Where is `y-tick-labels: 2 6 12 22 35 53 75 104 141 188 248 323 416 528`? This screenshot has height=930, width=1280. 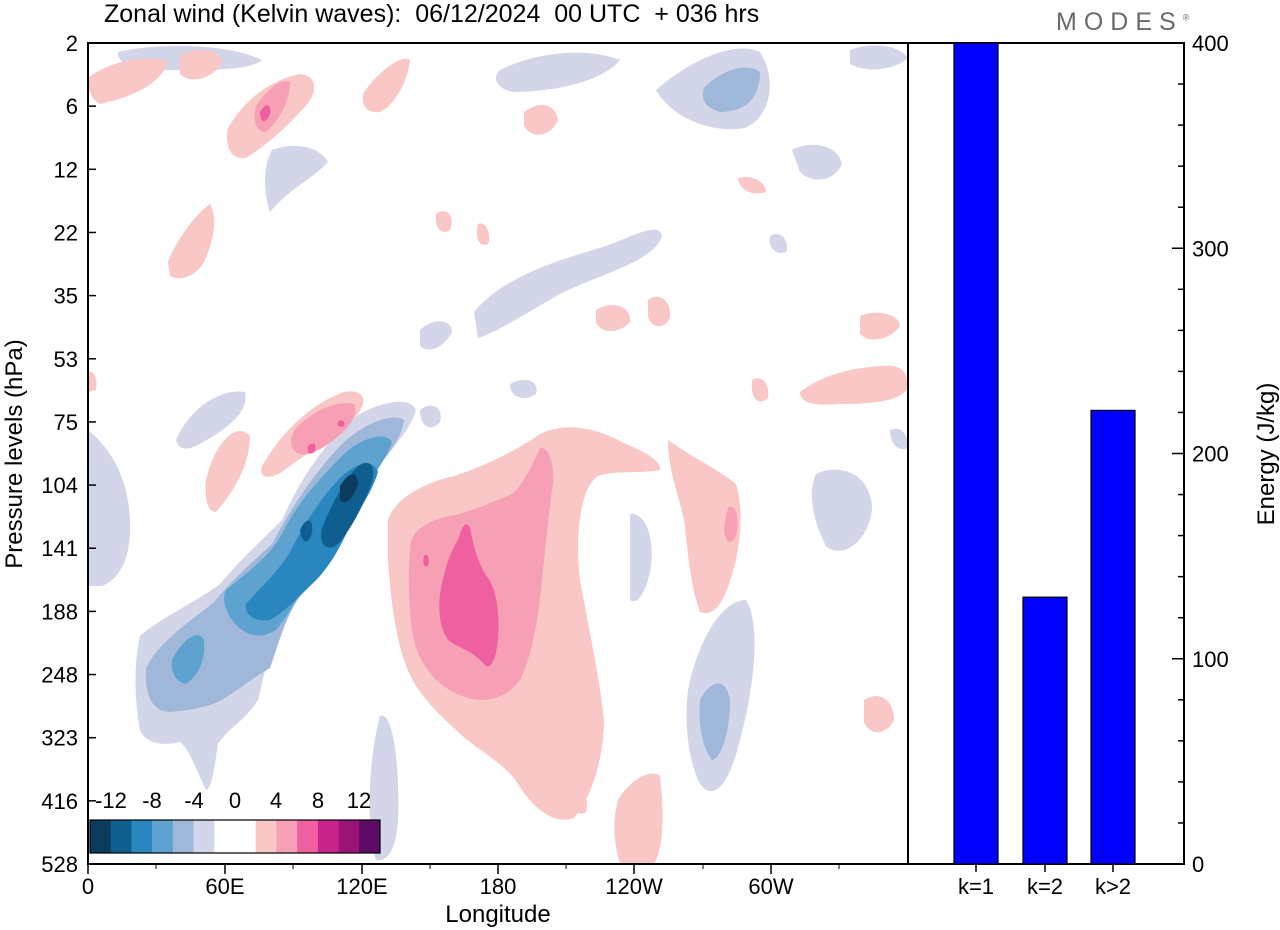 y-tick-labels: 2 6 12 22 35 53 75 104 141 188 248 323 416 528 is located at coordinates (59, 454).